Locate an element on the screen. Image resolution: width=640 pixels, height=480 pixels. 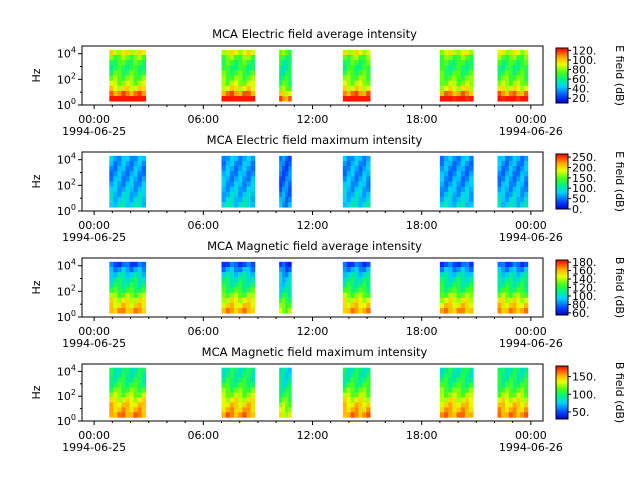
colorbar-tick-label: 100. is located at coordinates (584, 188).